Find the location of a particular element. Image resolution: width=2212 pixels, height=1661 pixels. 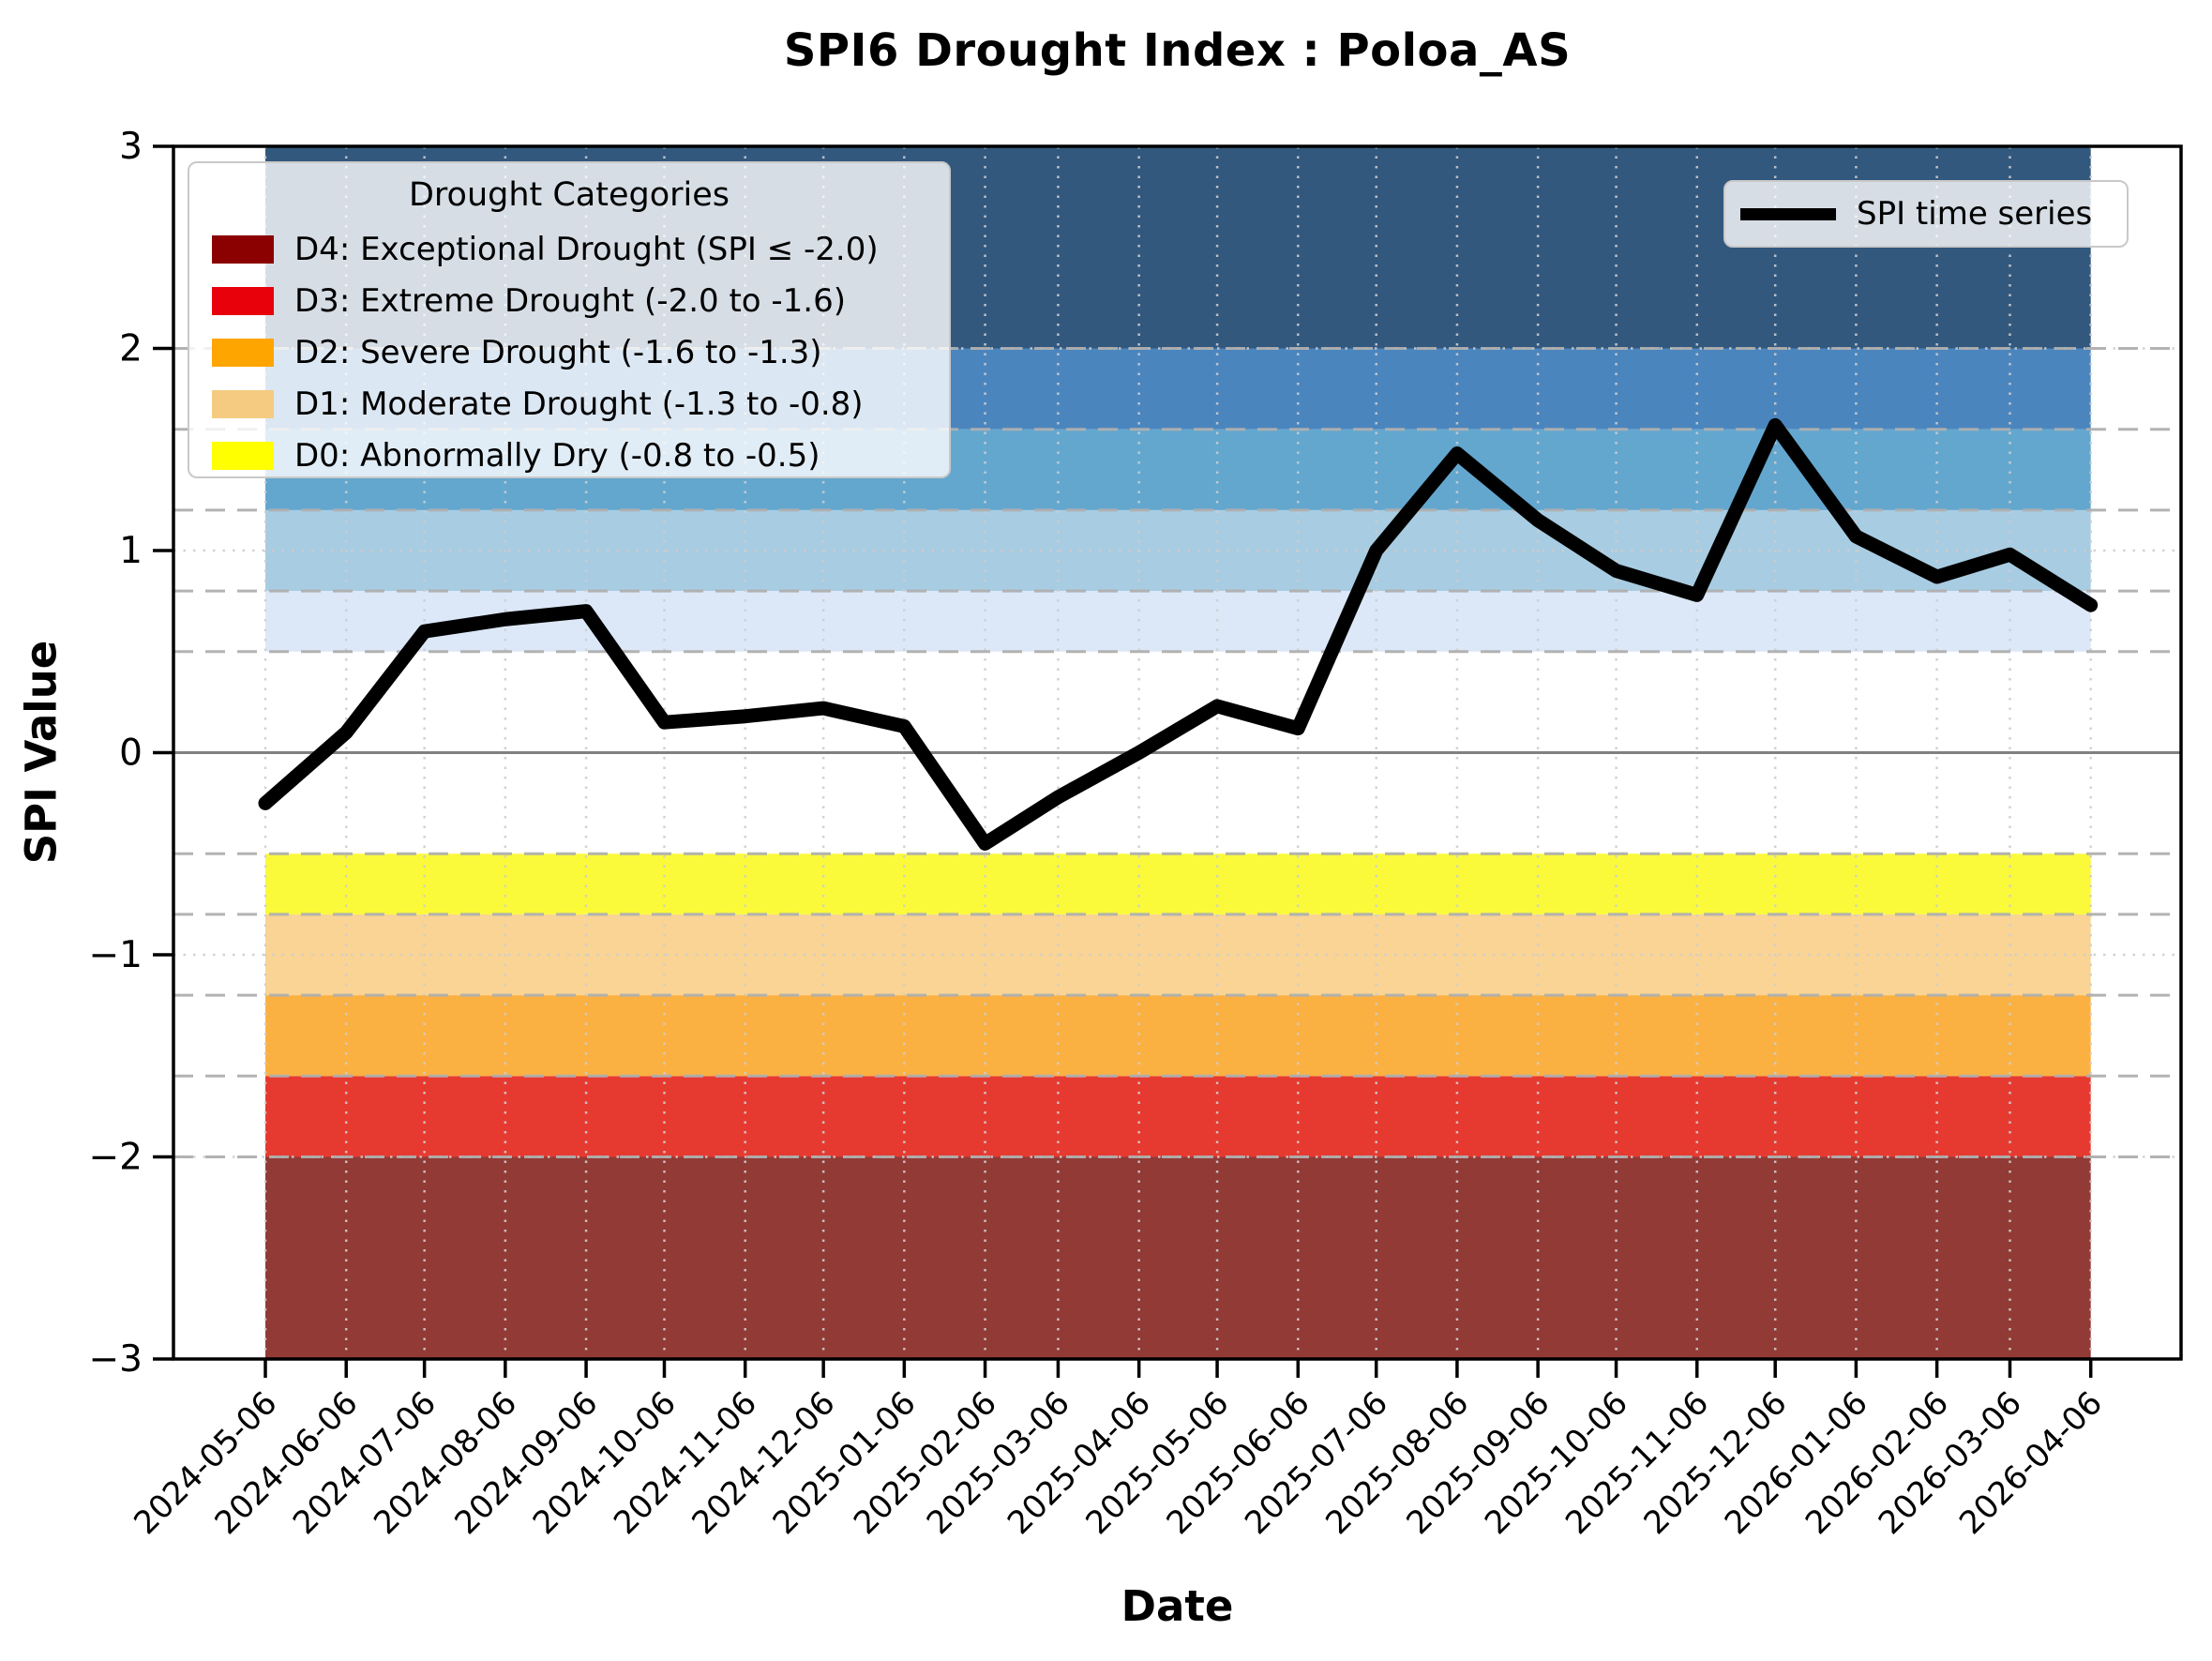

series-legend-label: SPI time series is located at coordinates (1975, 214).